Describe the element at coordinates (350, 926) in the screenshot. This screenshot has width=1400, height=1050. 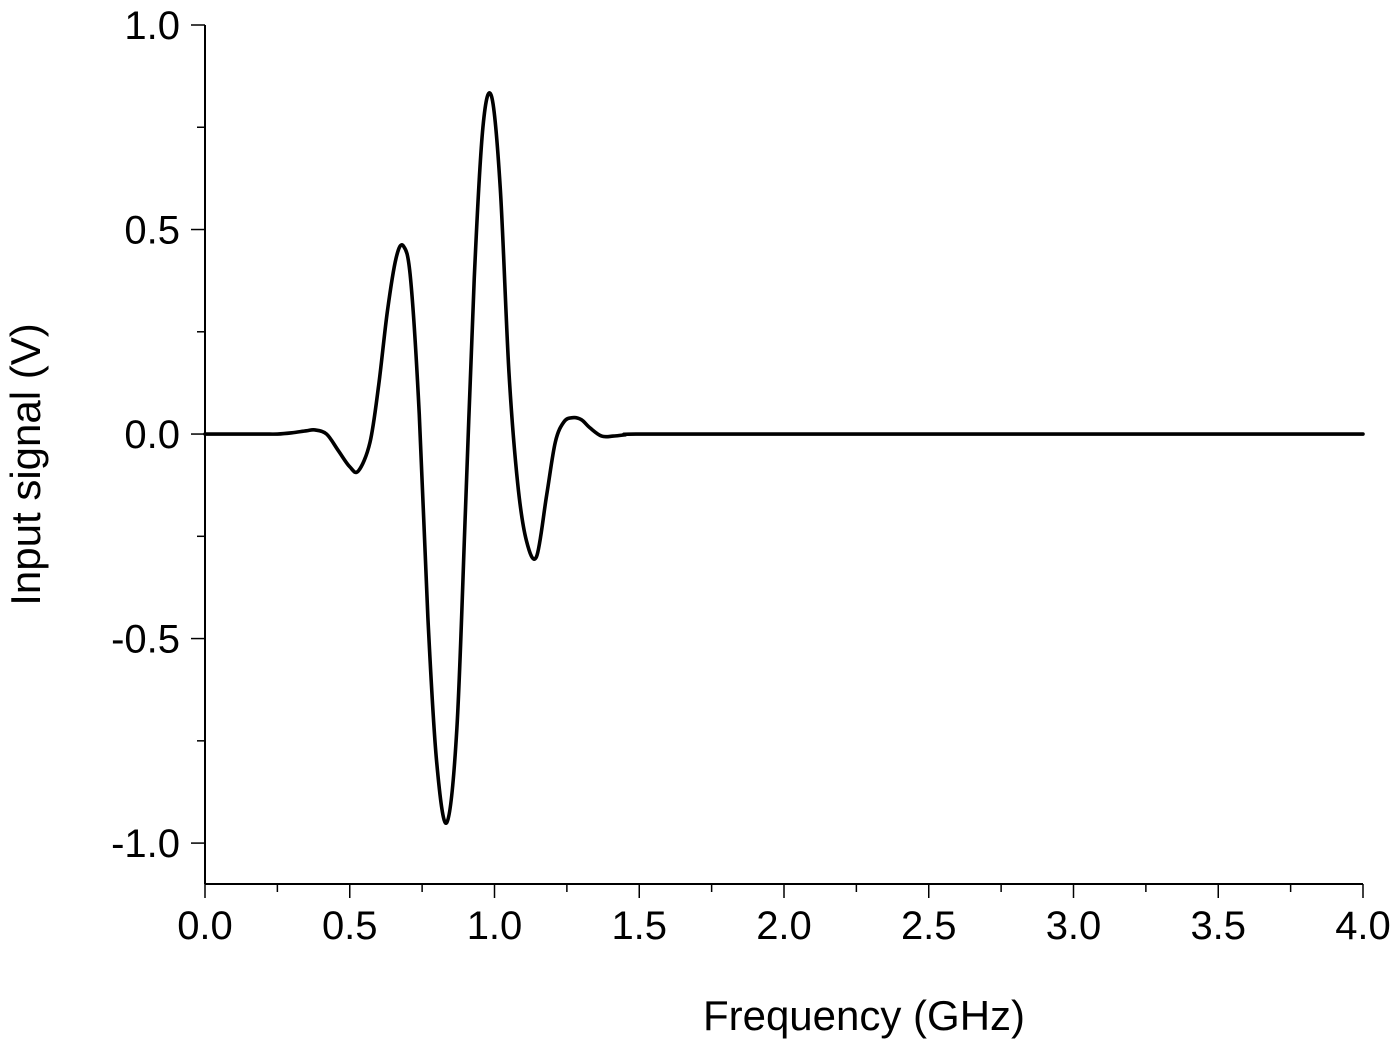
I see `x-tick-label: 0.5` at that location.